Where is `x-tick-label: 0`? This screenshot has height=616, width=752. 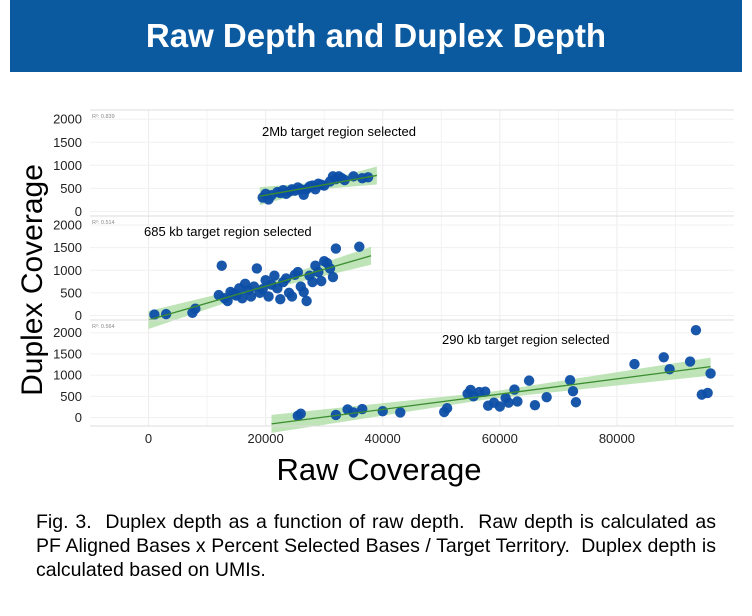 x-tick-label: 0 is located at coordinates (148, 438).